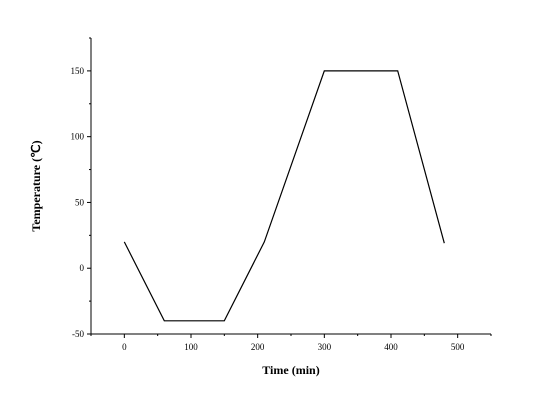  I want to click on x-tick-label: 0, so click(124, 347).